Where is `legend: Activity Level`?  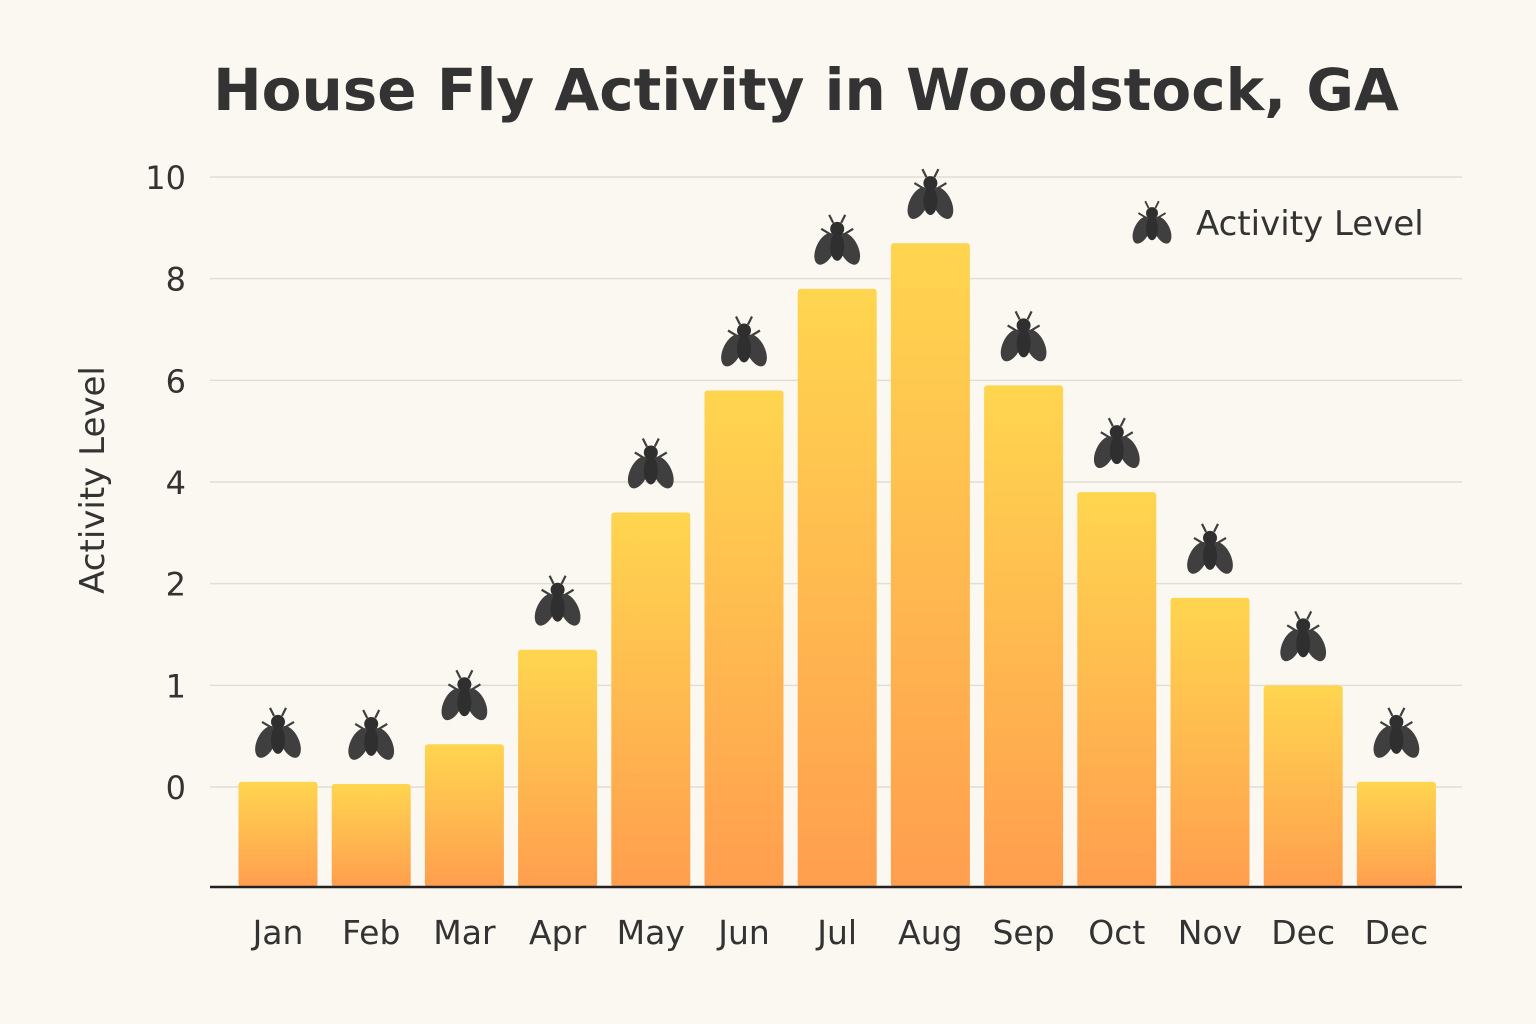 legend: Activity Level is located at coordinates (1275, 224).